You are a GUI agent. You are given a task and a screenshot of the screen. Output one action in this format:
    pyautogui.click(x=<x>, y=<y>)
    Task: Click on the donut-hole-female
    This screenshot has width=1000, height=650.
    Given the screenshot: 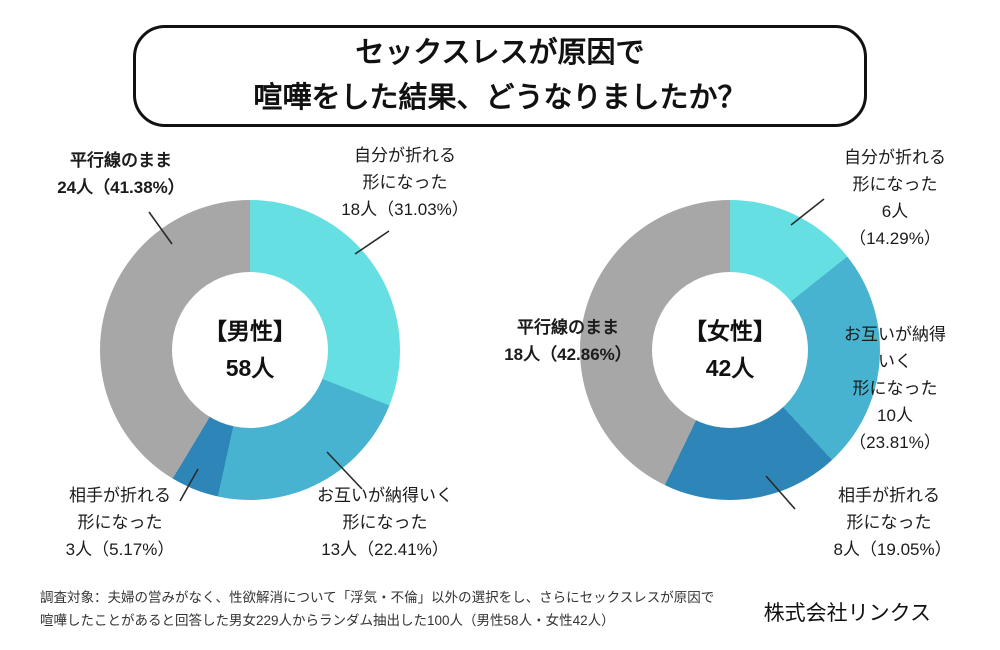 What is the action you would take?
    pyautogui.click(x=730, y=350)
    